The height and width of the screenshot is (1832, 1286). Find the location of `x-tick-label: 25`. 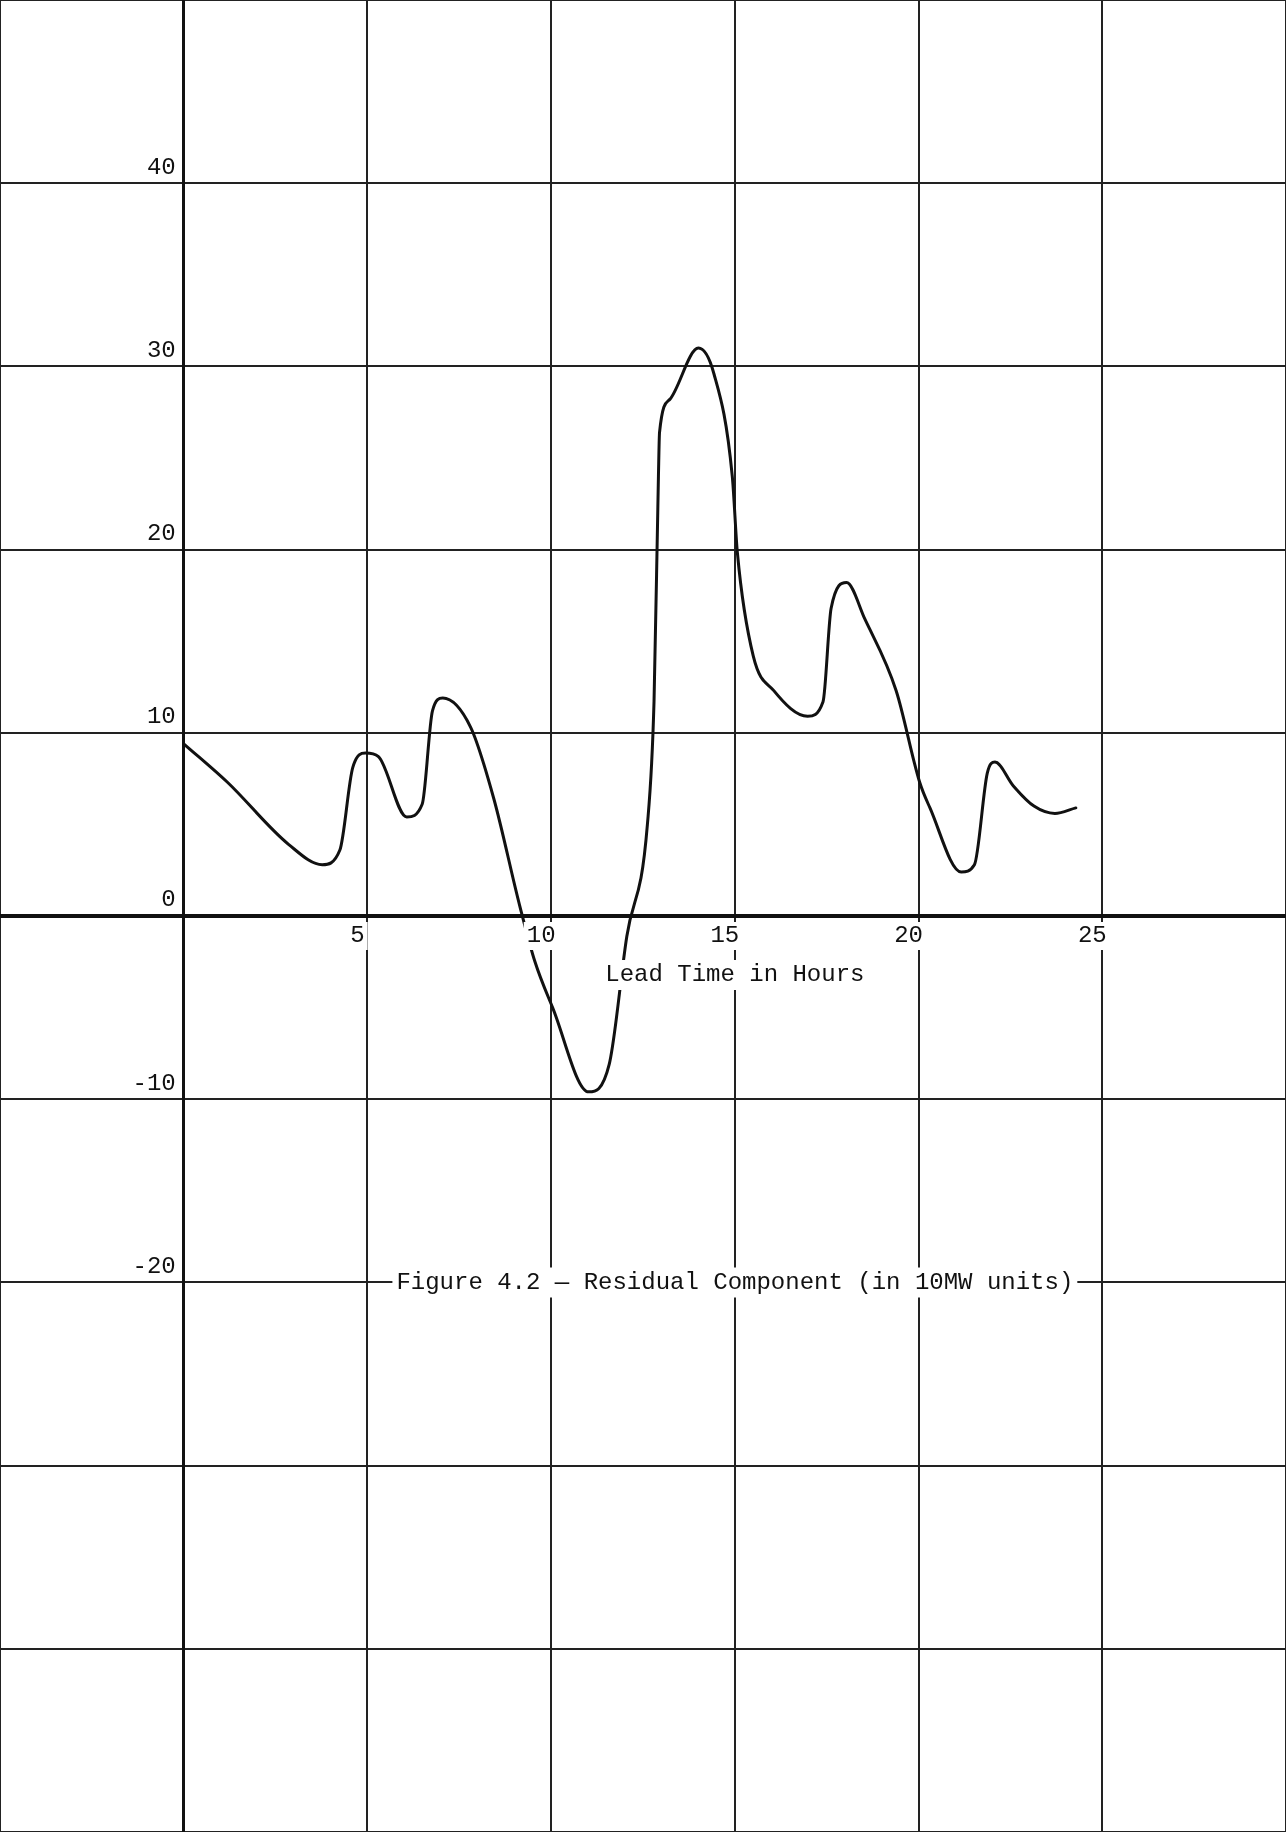

x-tick-label: 25 is located at coordinates (1092, 936).